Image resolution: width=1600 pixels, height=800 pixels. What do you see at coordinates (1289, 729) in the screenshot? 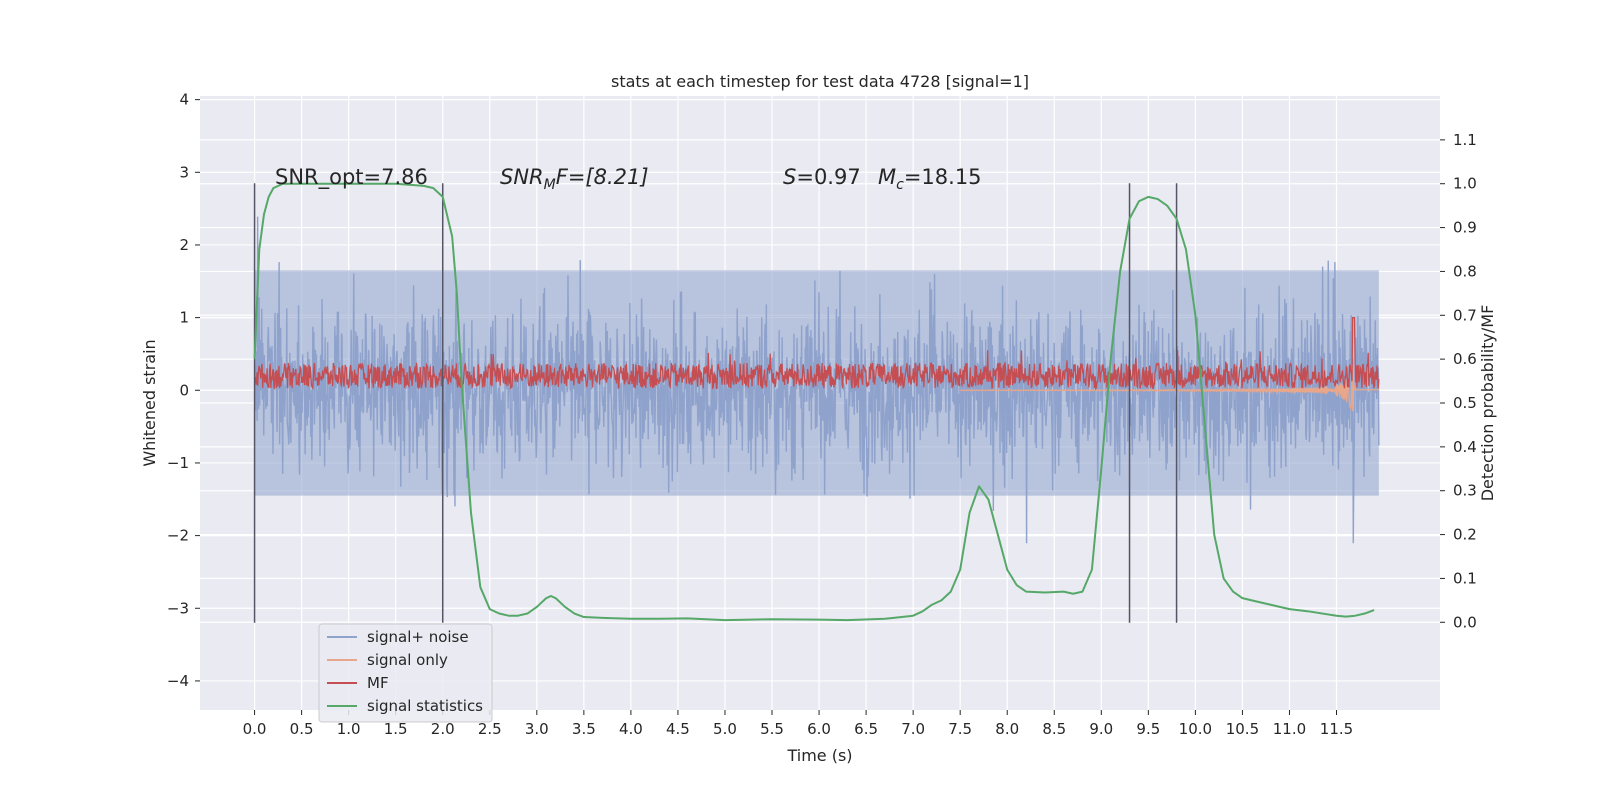
I see `x-tick-label-22: 11.0` at bounding box center [1289, 729].